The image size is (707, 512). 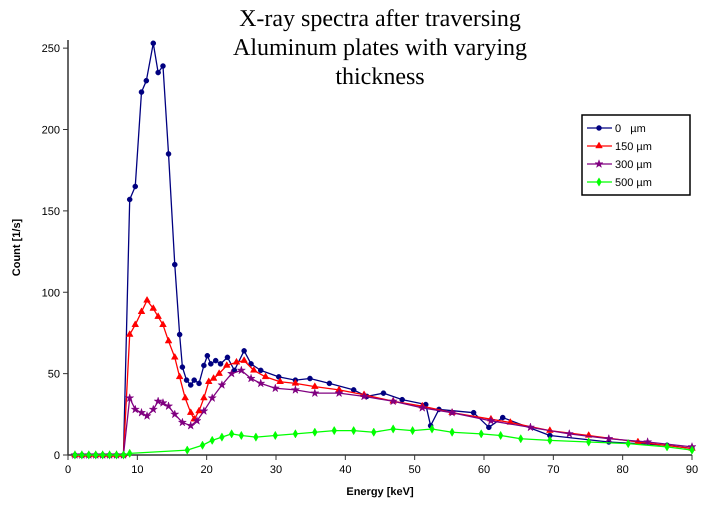 I want to click on y-tick-label: 200, so click(x=51, y=130).